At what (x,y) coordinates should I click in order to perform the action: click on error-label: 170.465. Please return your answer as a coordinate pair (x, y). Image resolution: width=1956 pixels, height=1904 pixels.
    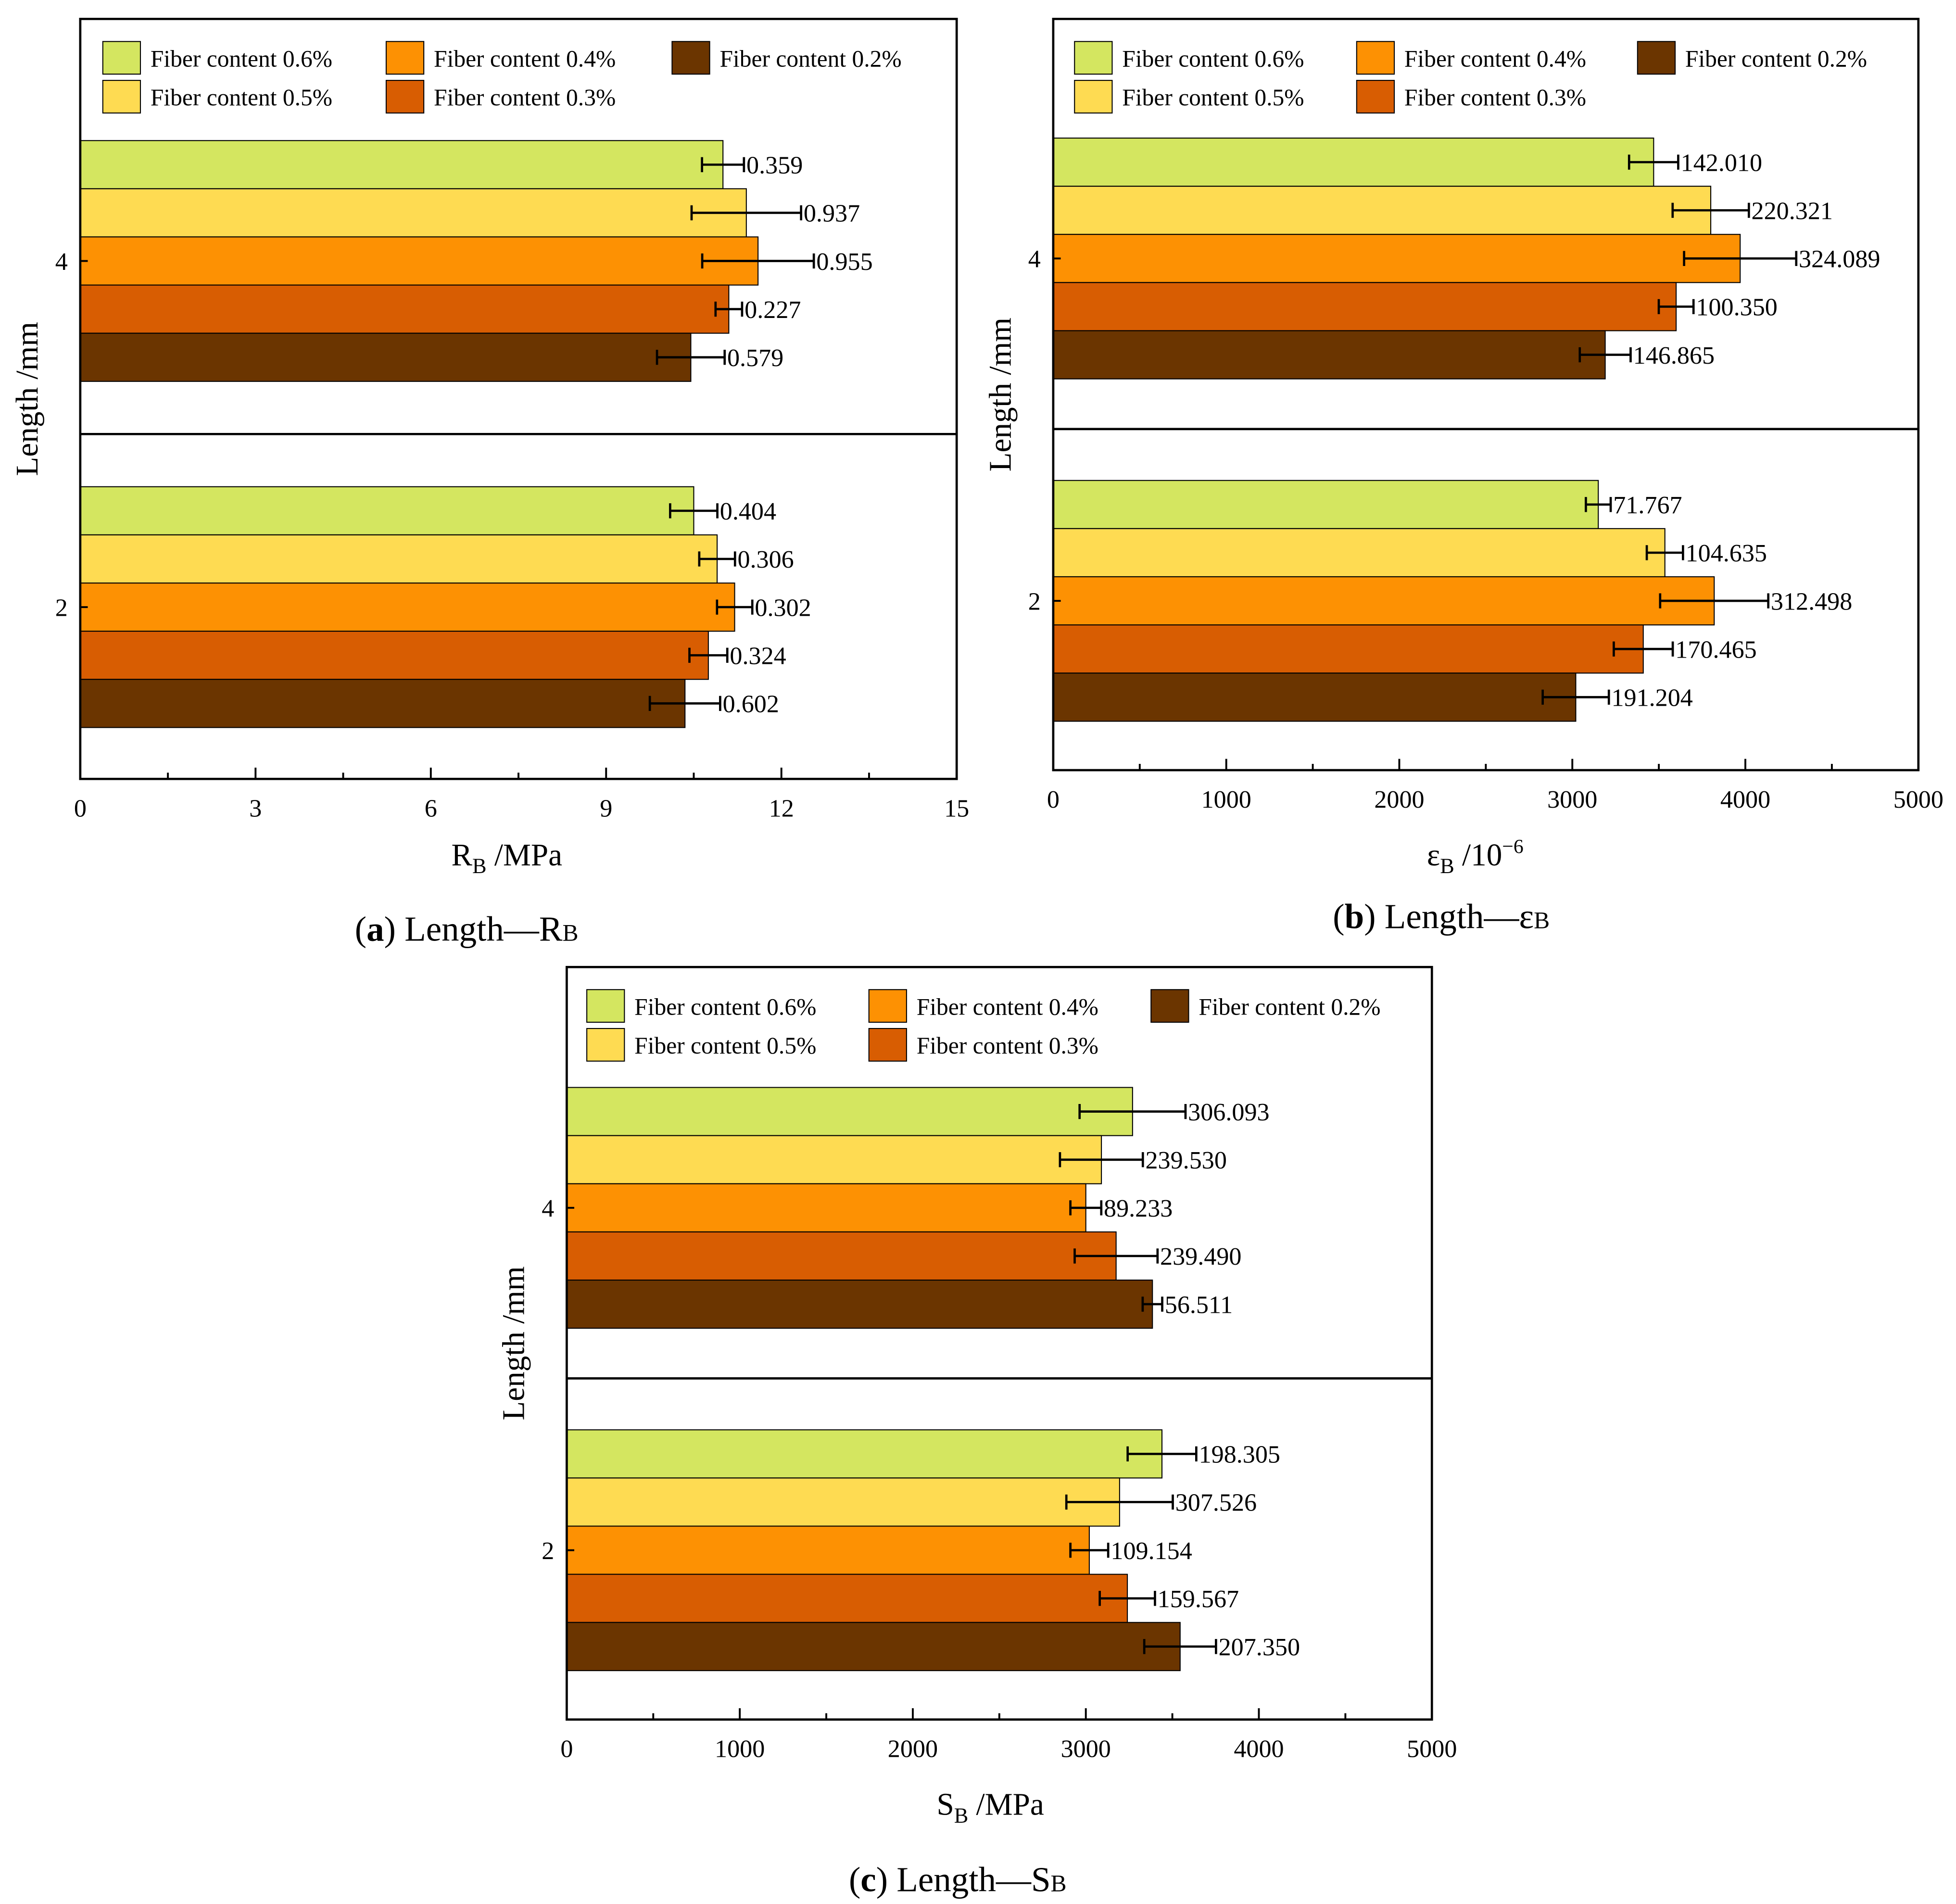
    Looking at the image, I should click on (1715, 649).